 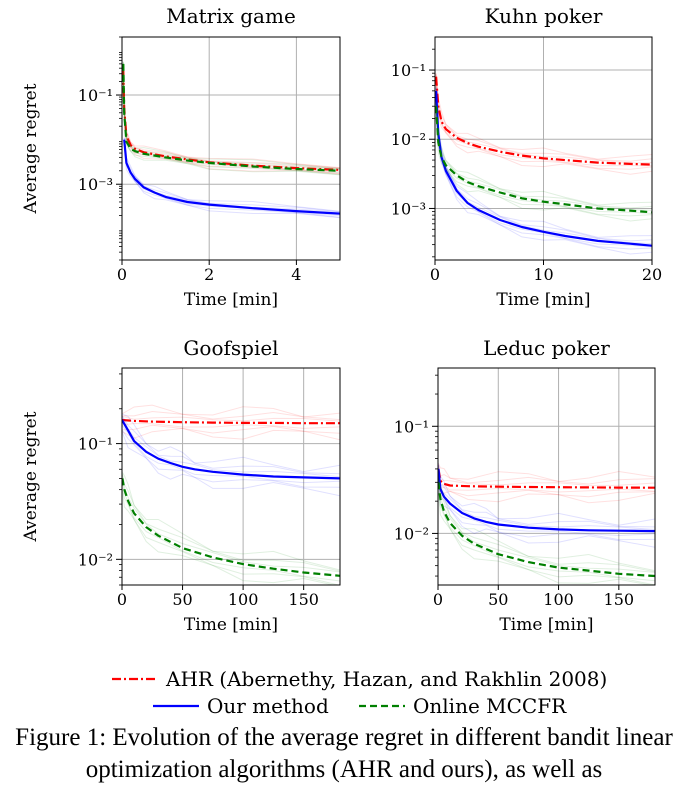 What do you see at coordinates (408, 208) in the screenshot?
I see `y-tick-label: 10⁻³` at bounding box center [408, 208].